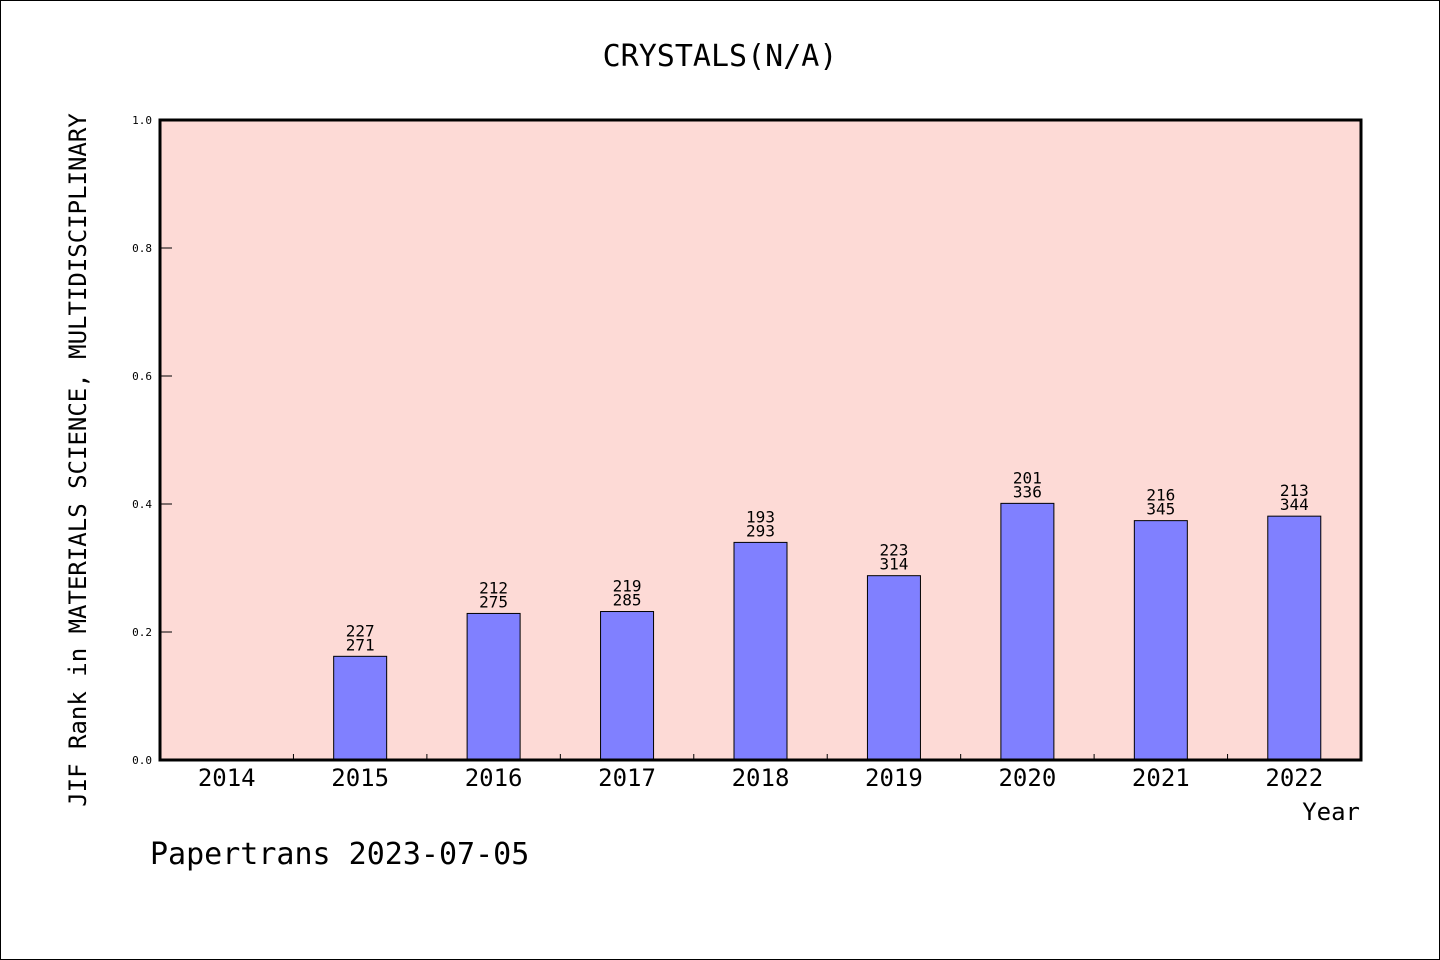  What do you see at coordinates (893, 668) in the screenshot?
I see `bar-2019` at bounding box center [893, 668].